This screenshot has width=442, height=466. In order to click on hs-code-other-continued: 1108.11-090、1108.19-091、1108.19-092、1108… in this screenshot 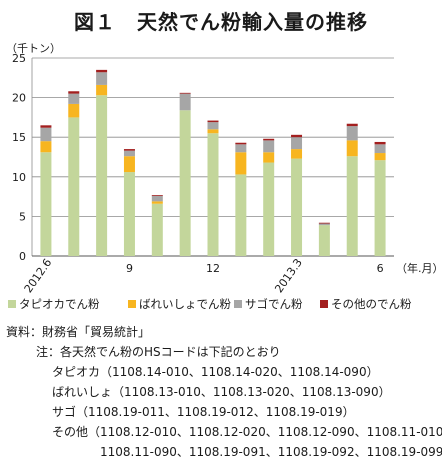, I will do `click(271, 452)`.